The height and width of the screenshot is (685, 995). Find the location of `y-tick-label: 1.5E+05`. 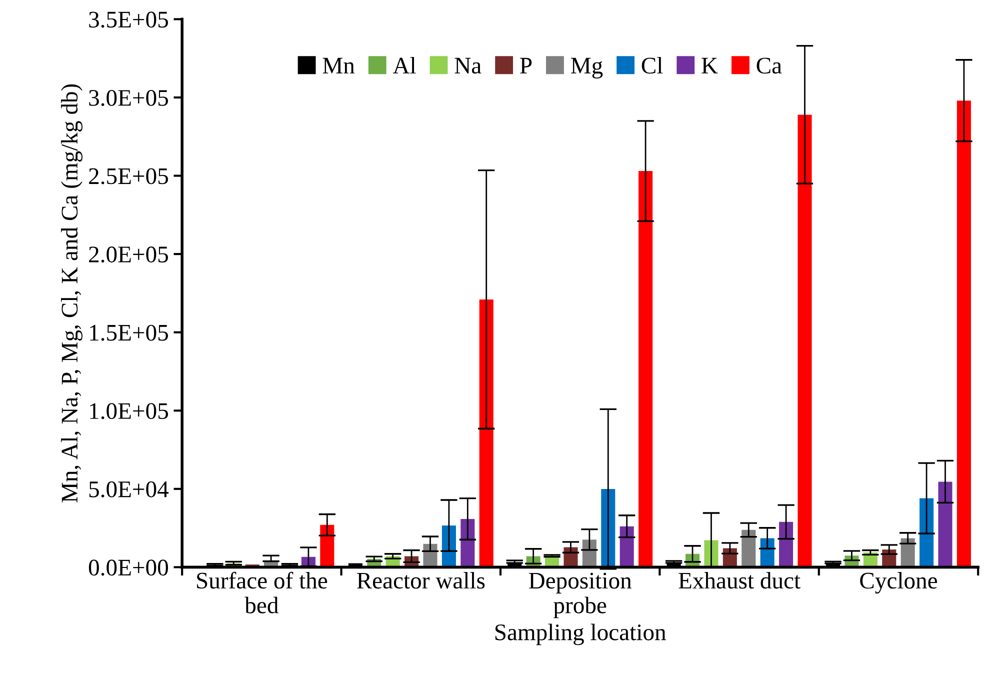

y-tick-label: 1.5E+05 is located at coordinates (129, 332).